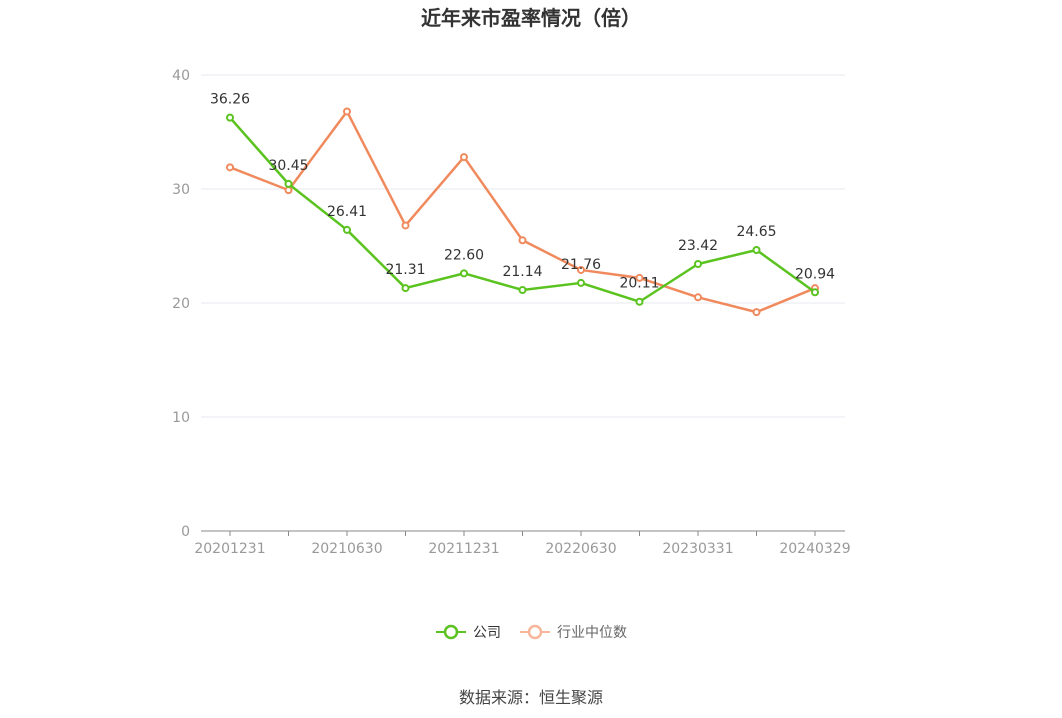 Image resolution: width=1062 pixels, height=718 pixels. I want to click on legend-median-label: 行业中位数, so click(592, 633).